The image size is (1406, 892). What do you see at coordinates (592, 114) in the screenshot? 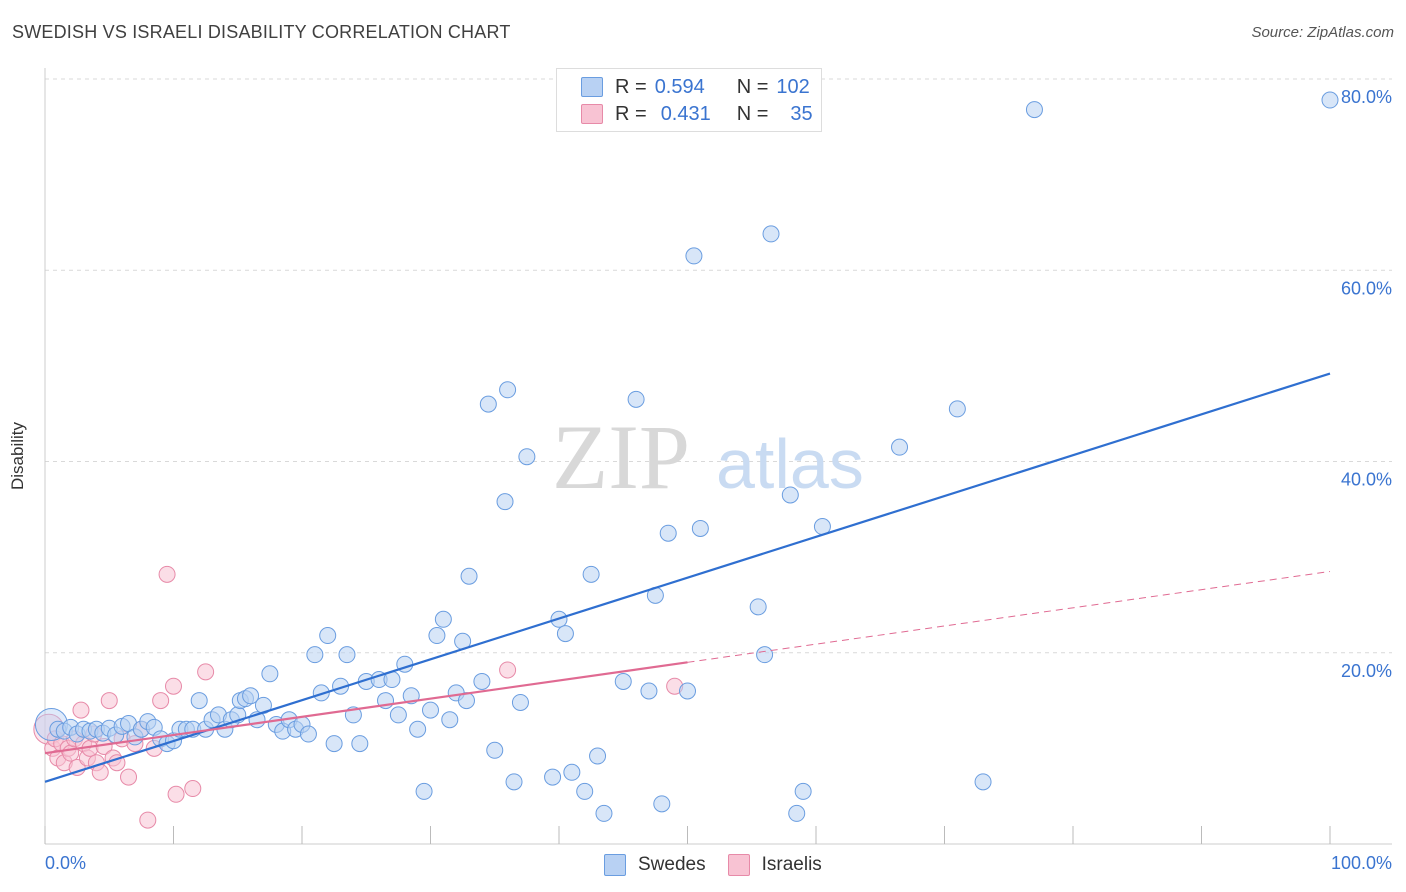
I see `legend-swatch-israelis` at bounding box center [592, 114].